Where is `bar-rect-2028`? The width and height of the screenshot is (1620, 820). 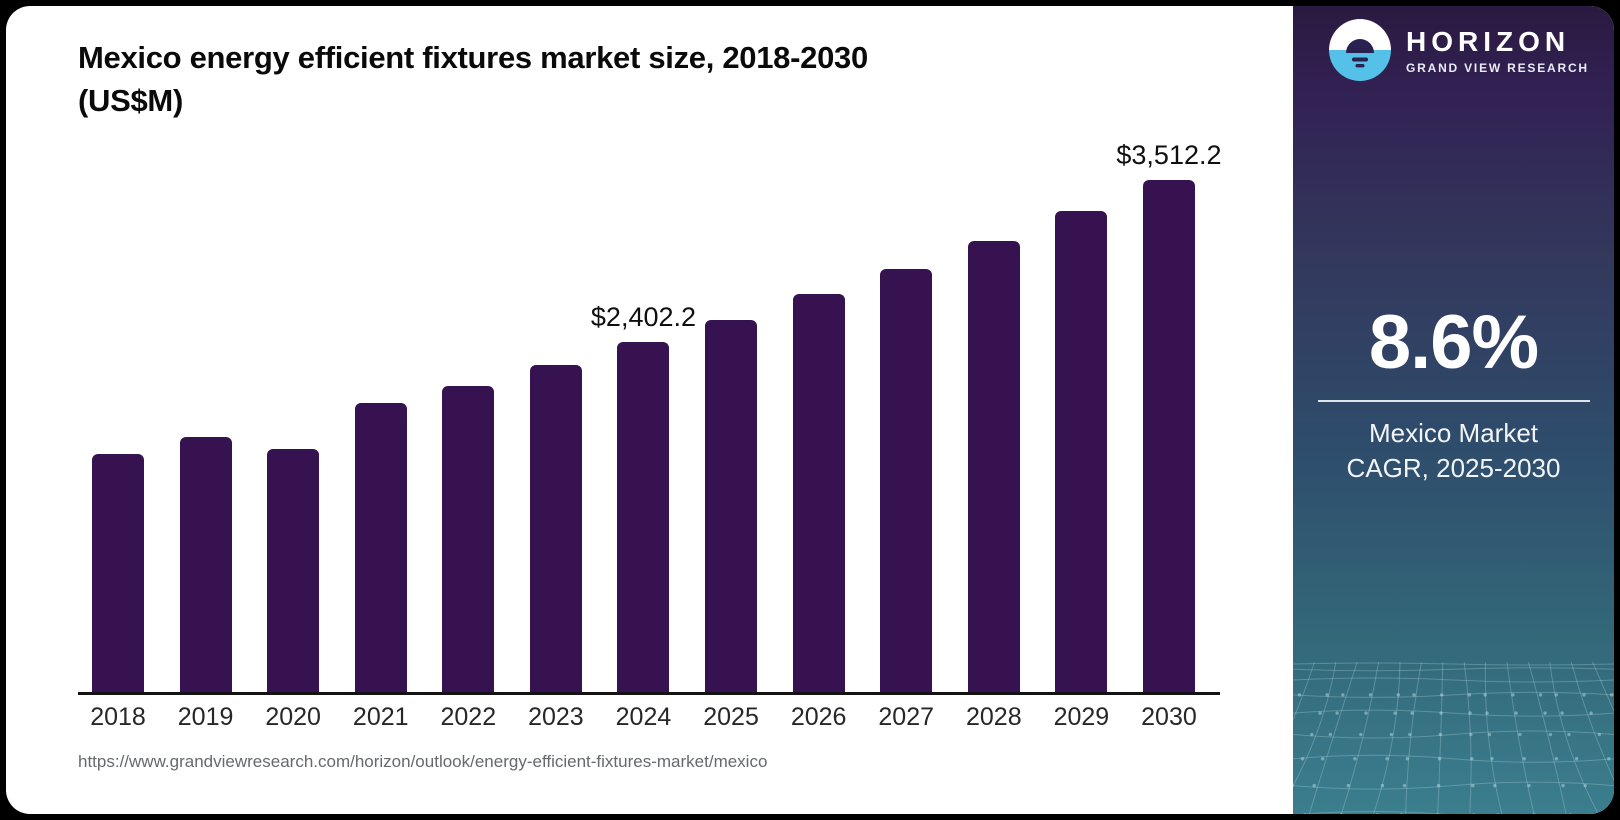
bar-rect-2028 is located at coordinates (993, 467).